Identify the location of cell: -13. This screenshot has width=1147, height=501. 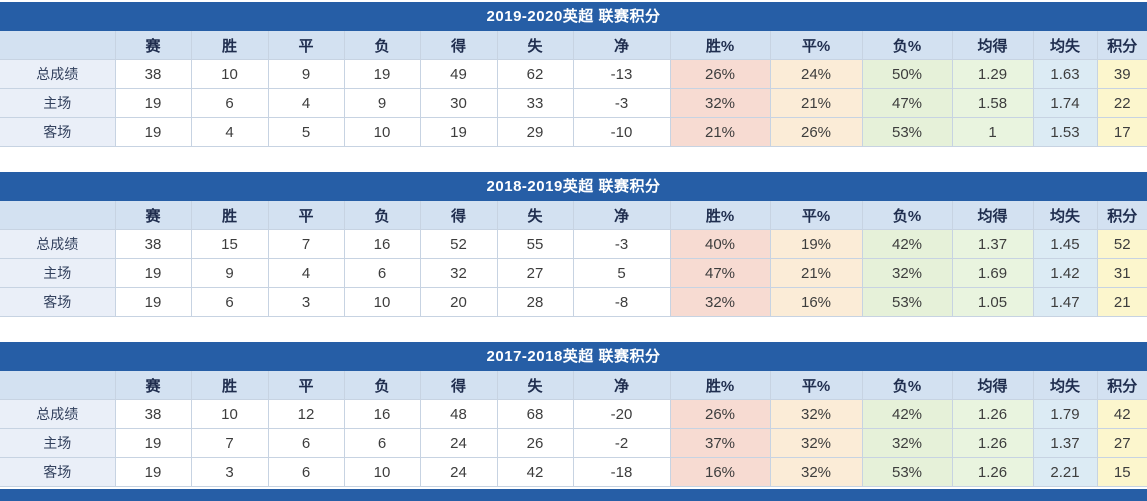
(621, 74).